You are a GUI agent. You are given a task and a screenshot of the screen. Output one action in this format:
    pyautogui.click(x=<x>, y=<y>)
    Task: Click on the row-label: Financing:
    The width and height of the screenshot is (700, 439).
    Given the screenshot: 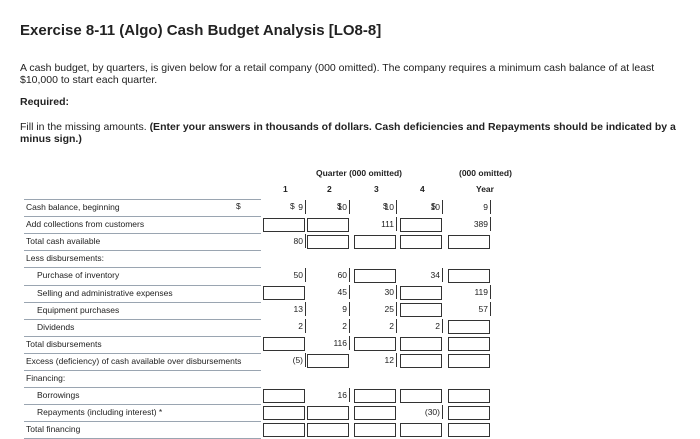 What is the action you would take?
    pyautogui.click(x=46, y=378)
    